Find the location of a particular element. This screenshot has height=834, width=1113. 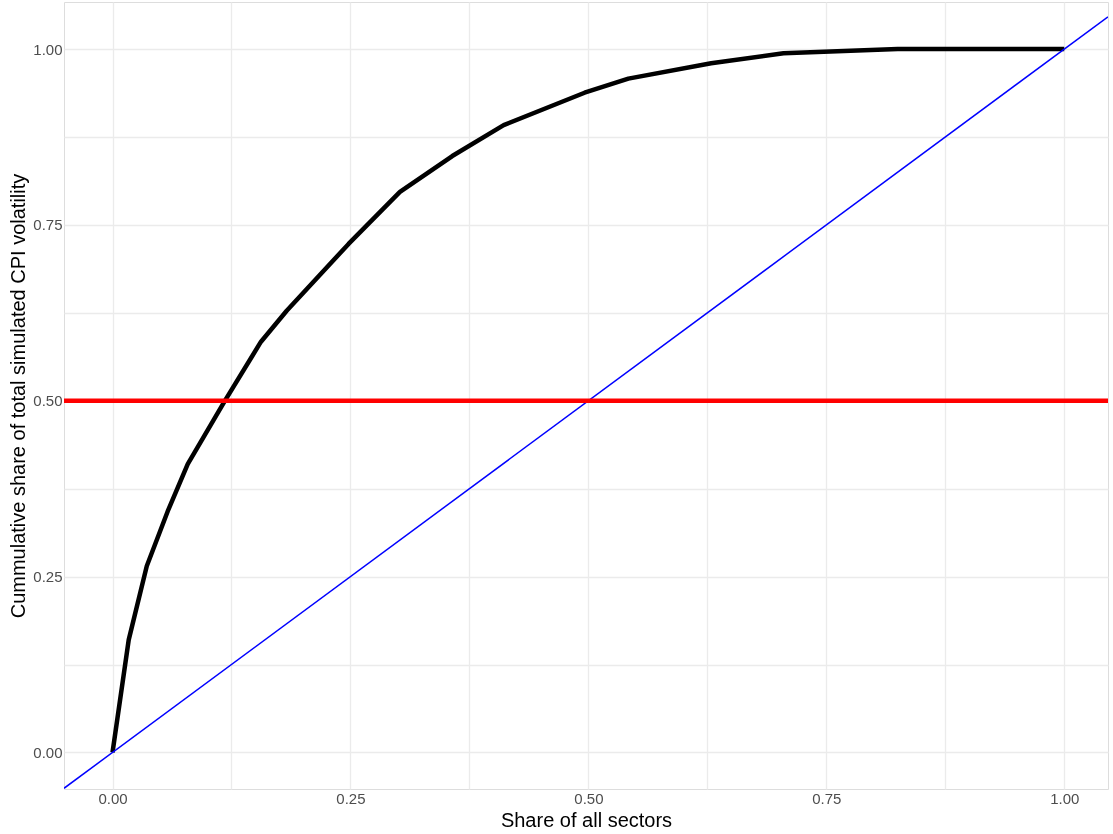

x-tick-label: 0.75 is located at coordinates (827, 798).